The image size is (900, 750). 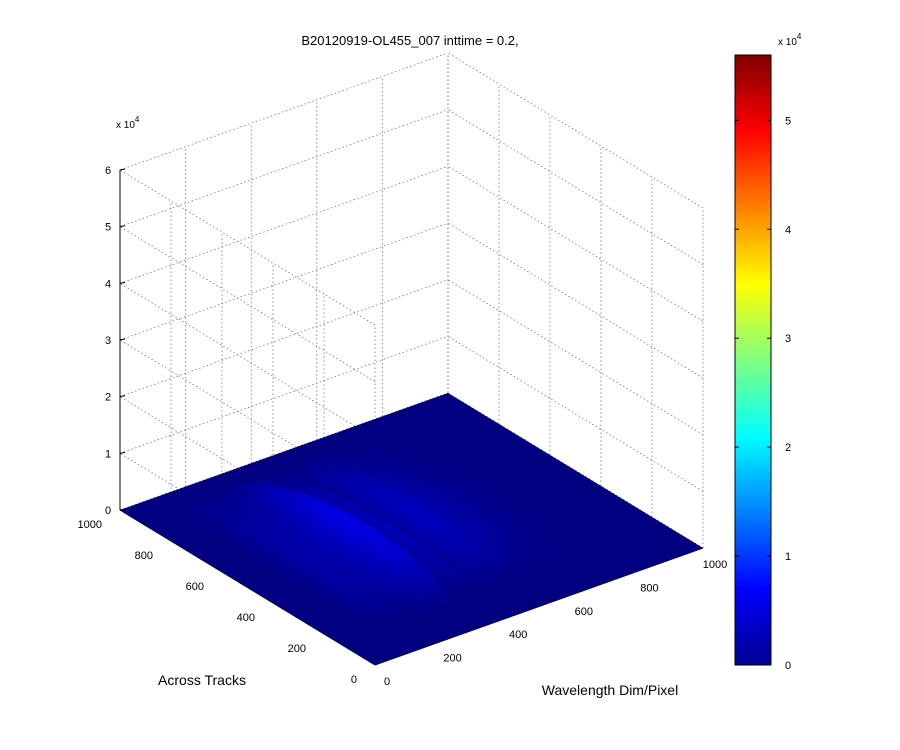 What do you see at coordinates (90, 525) in the screenshot?
I see `y-tick-label: 1000` at bounding box center [90, 525].